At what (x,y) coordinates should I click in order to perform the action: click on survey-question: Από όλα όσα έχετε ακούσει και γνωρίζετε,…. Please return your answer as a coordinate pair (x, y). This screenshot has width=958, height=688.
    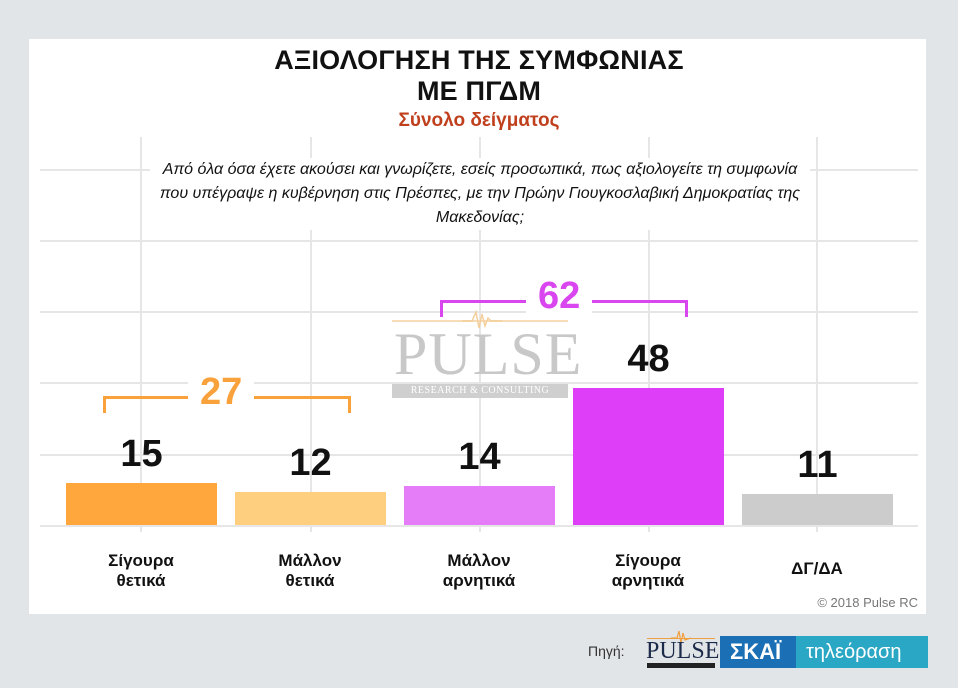
    Looking at the image, I should click on (480, 194).